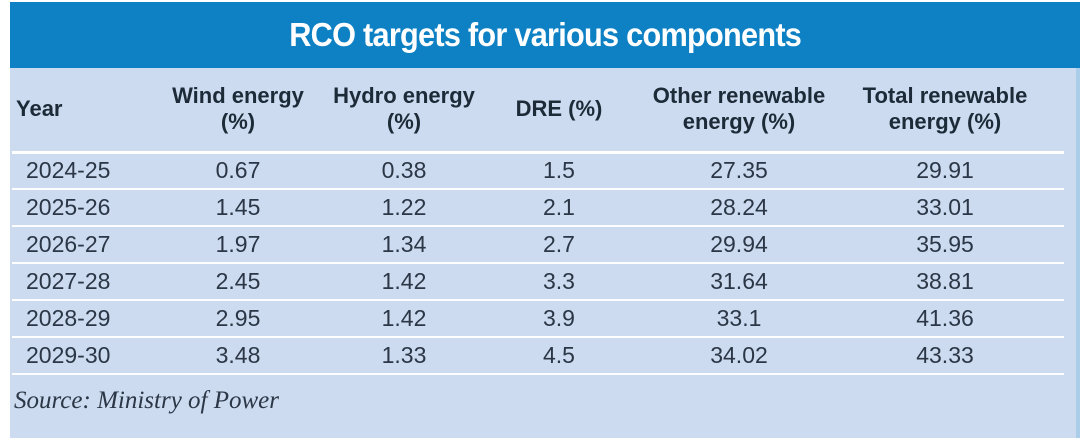 The width and height of the screenshot is (1080, 438). I want to click on table-row: 2027-28 2.45 1.42 3.3 31.64 38.81, so click(538, 281).